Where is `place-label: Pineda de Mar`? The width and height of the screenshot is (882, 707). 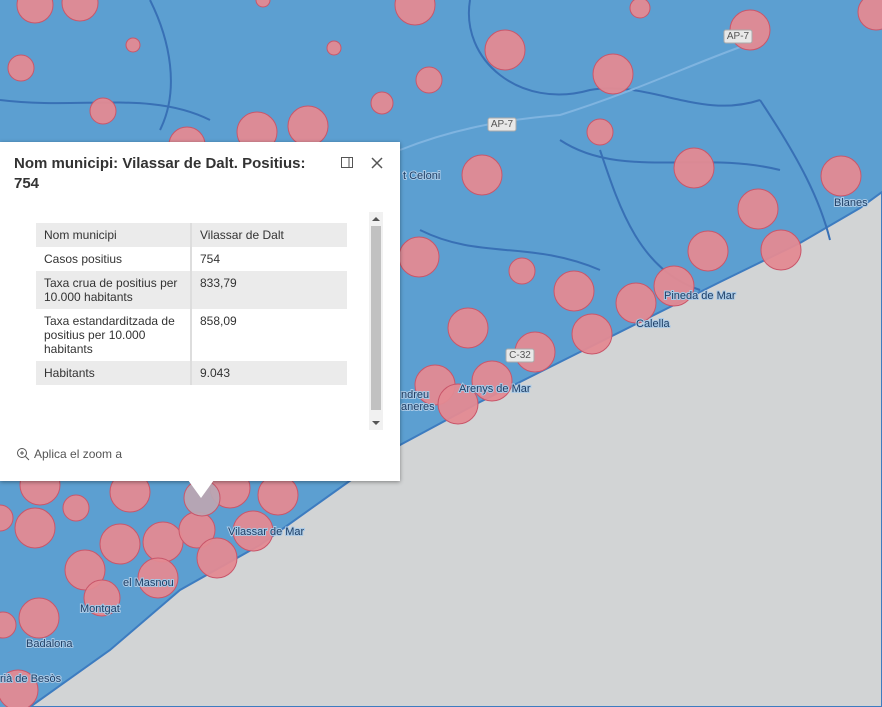
place-label: Pineda de Mar is located at coordinates (700, 296).